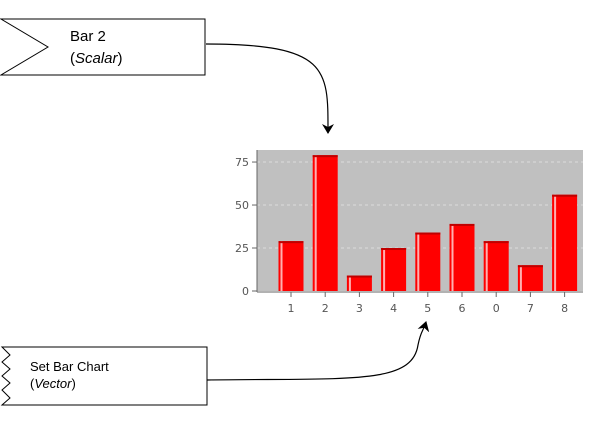 This screenshot has width=603, height=422. I want to click on arrow-bar2-to-chart, so click(270, 88).